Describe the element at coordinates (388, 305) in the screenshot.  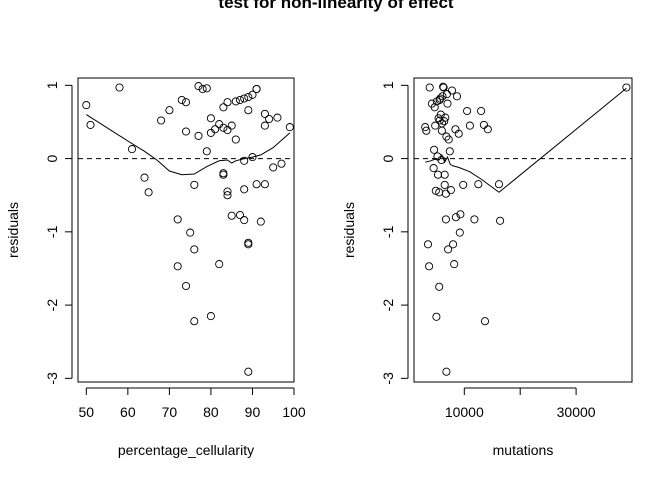
I see `right-y-tick-label: -2` at that location.